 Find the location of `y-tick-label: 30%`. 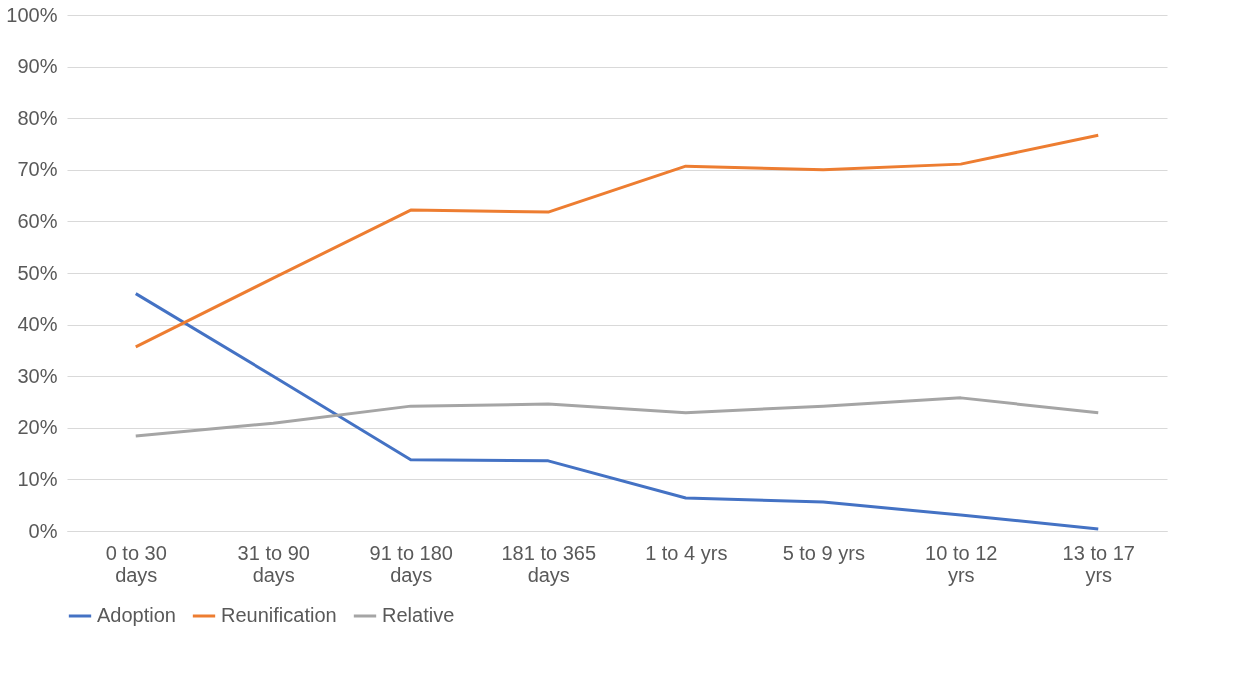

y-tick-label: 30% is located at coordinates (37, 375).